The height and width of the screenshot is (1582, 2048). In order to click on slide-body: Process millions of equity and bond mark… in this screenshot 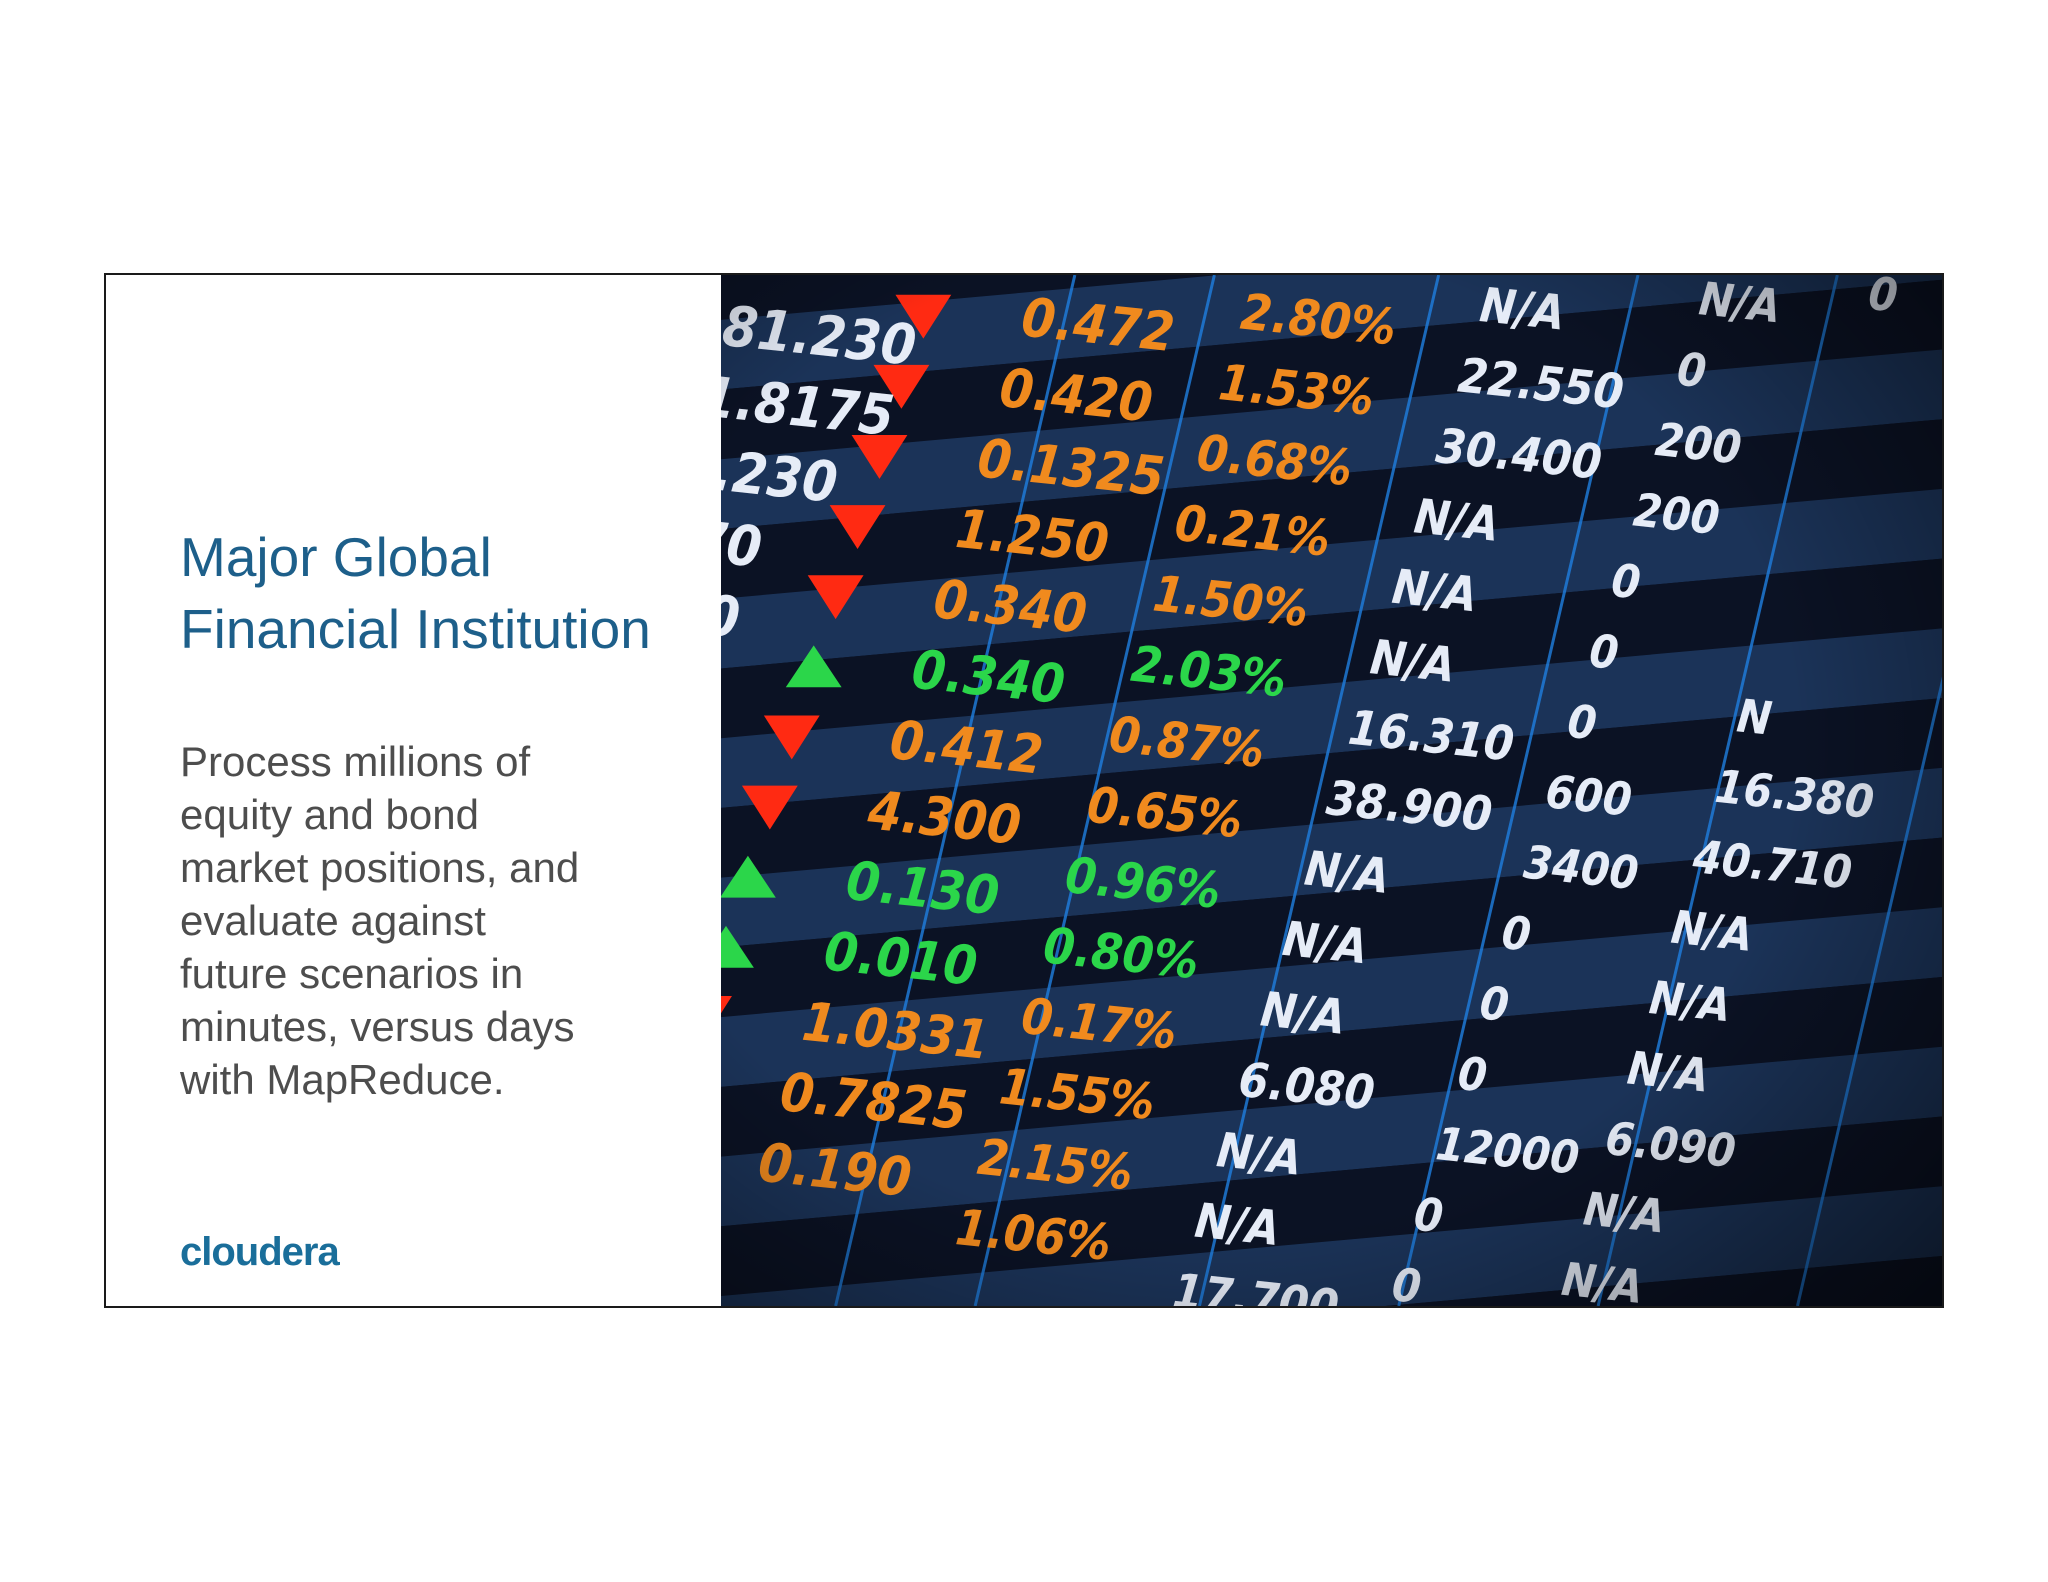, I will do `click(440, 920)`.